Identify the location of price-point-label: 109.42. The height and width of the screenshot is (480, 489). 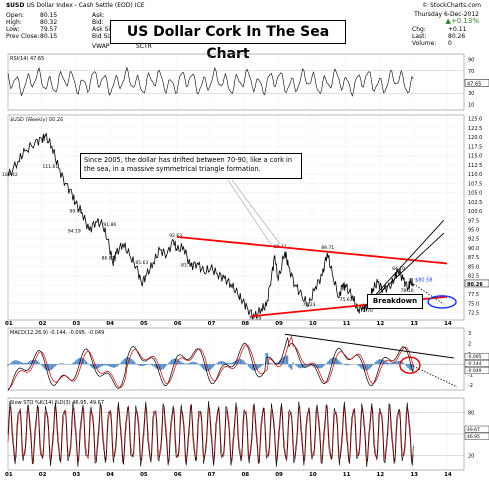
(10, 175).